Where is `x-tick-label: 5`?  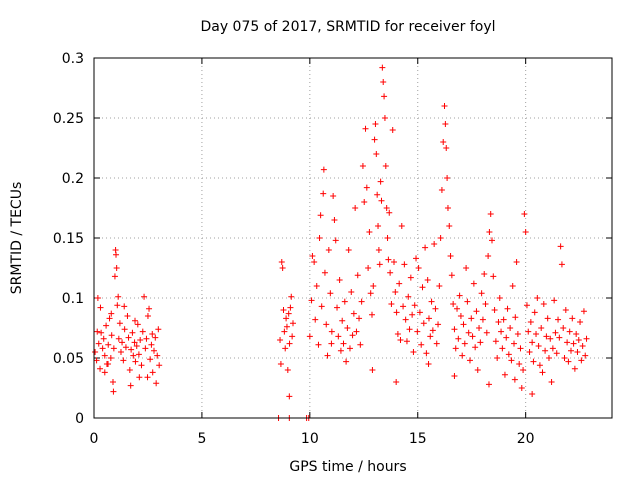 x-tick-label: 5 is located at coordinates (201, 439).